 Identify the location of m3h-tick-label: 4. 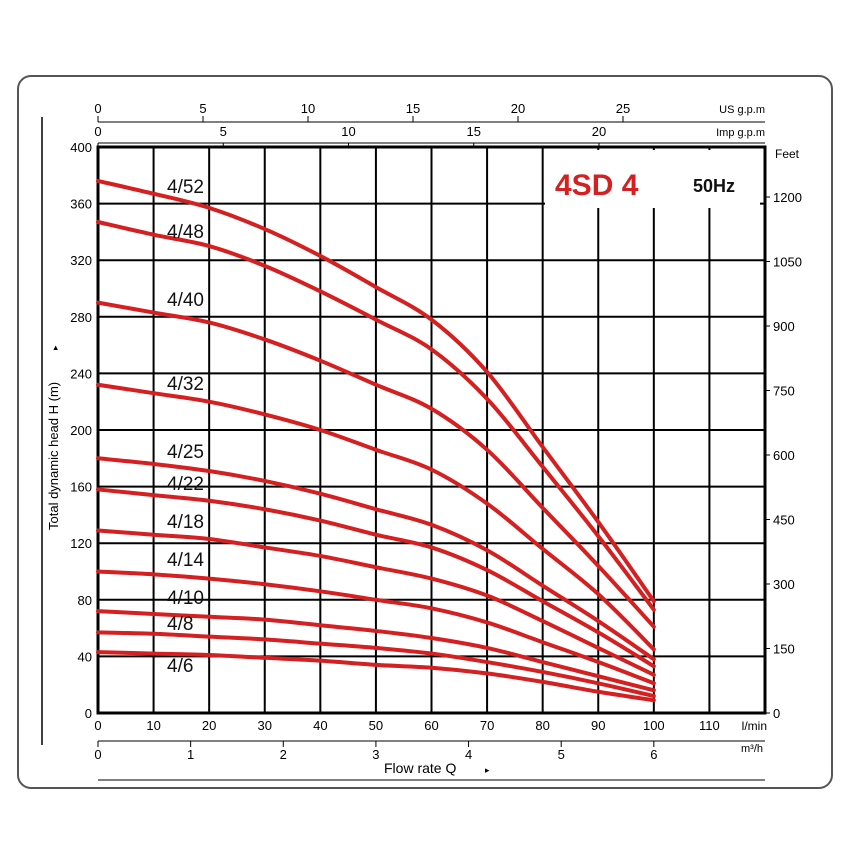
(468, 754).